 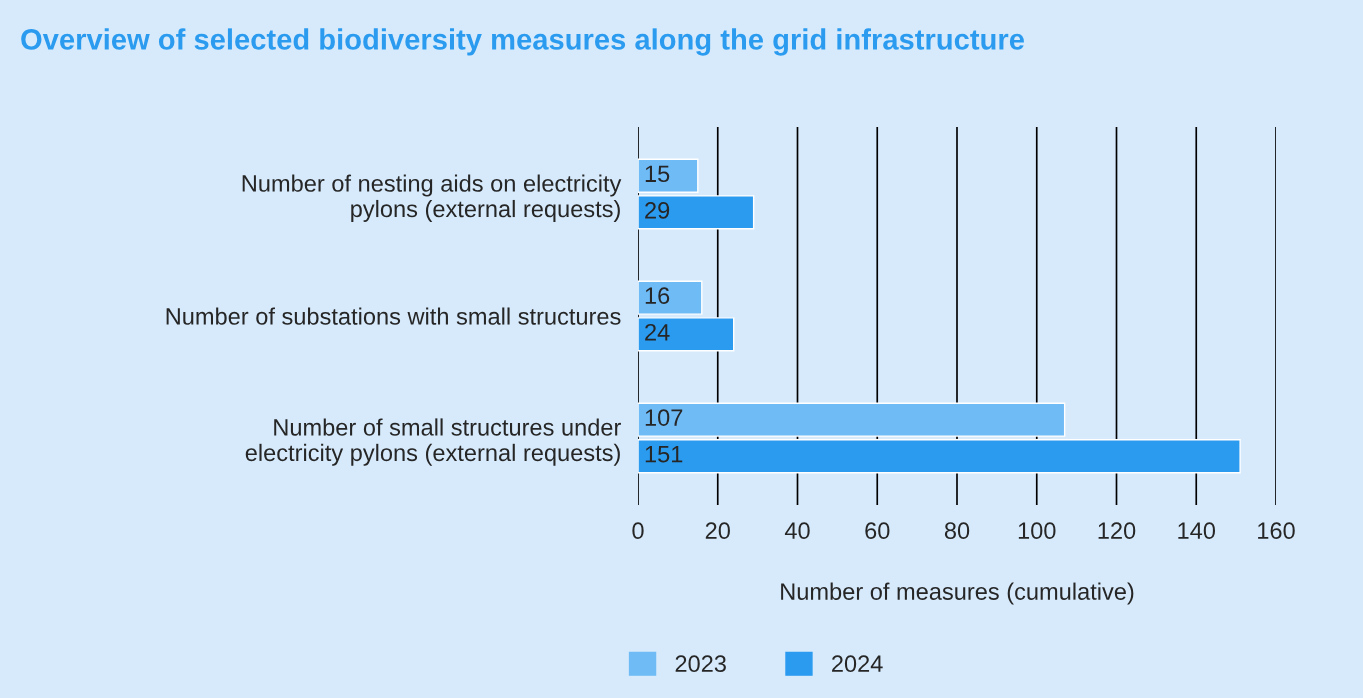 What do you see at coordinates (717, 531) in the screenshot?
I see `x-tick-label: 20` at bounding box center [717, 531].